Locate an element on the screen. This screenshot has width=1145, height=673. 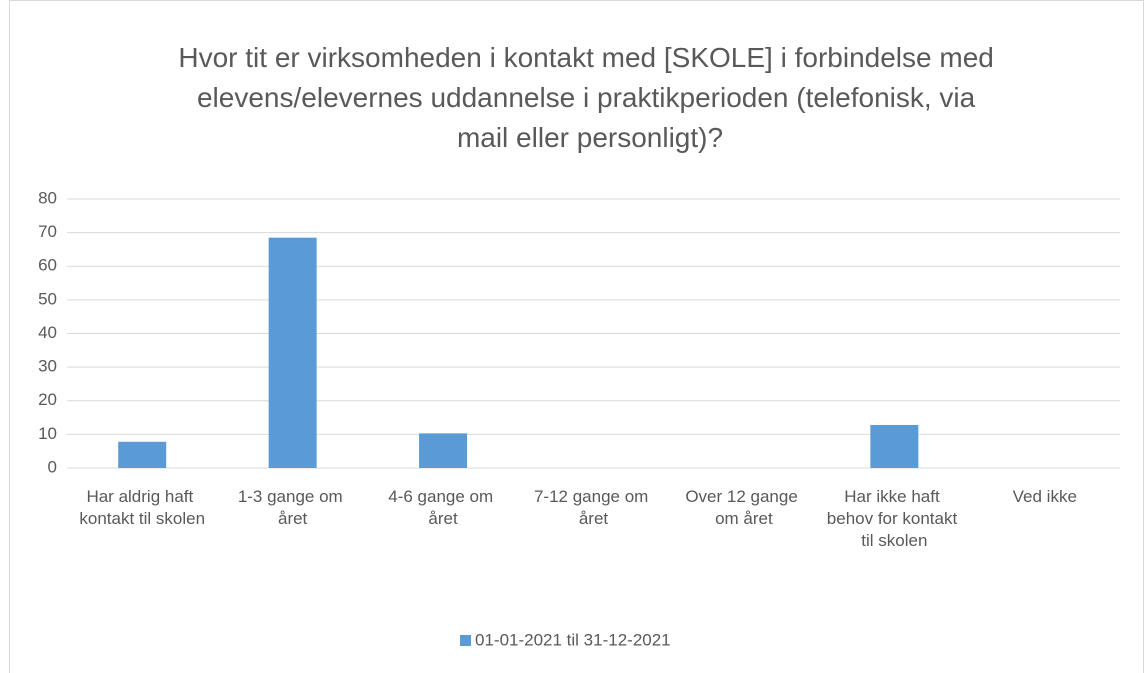
x-tick-label: 7-12 gange om året is located at coordinates (593, 507).